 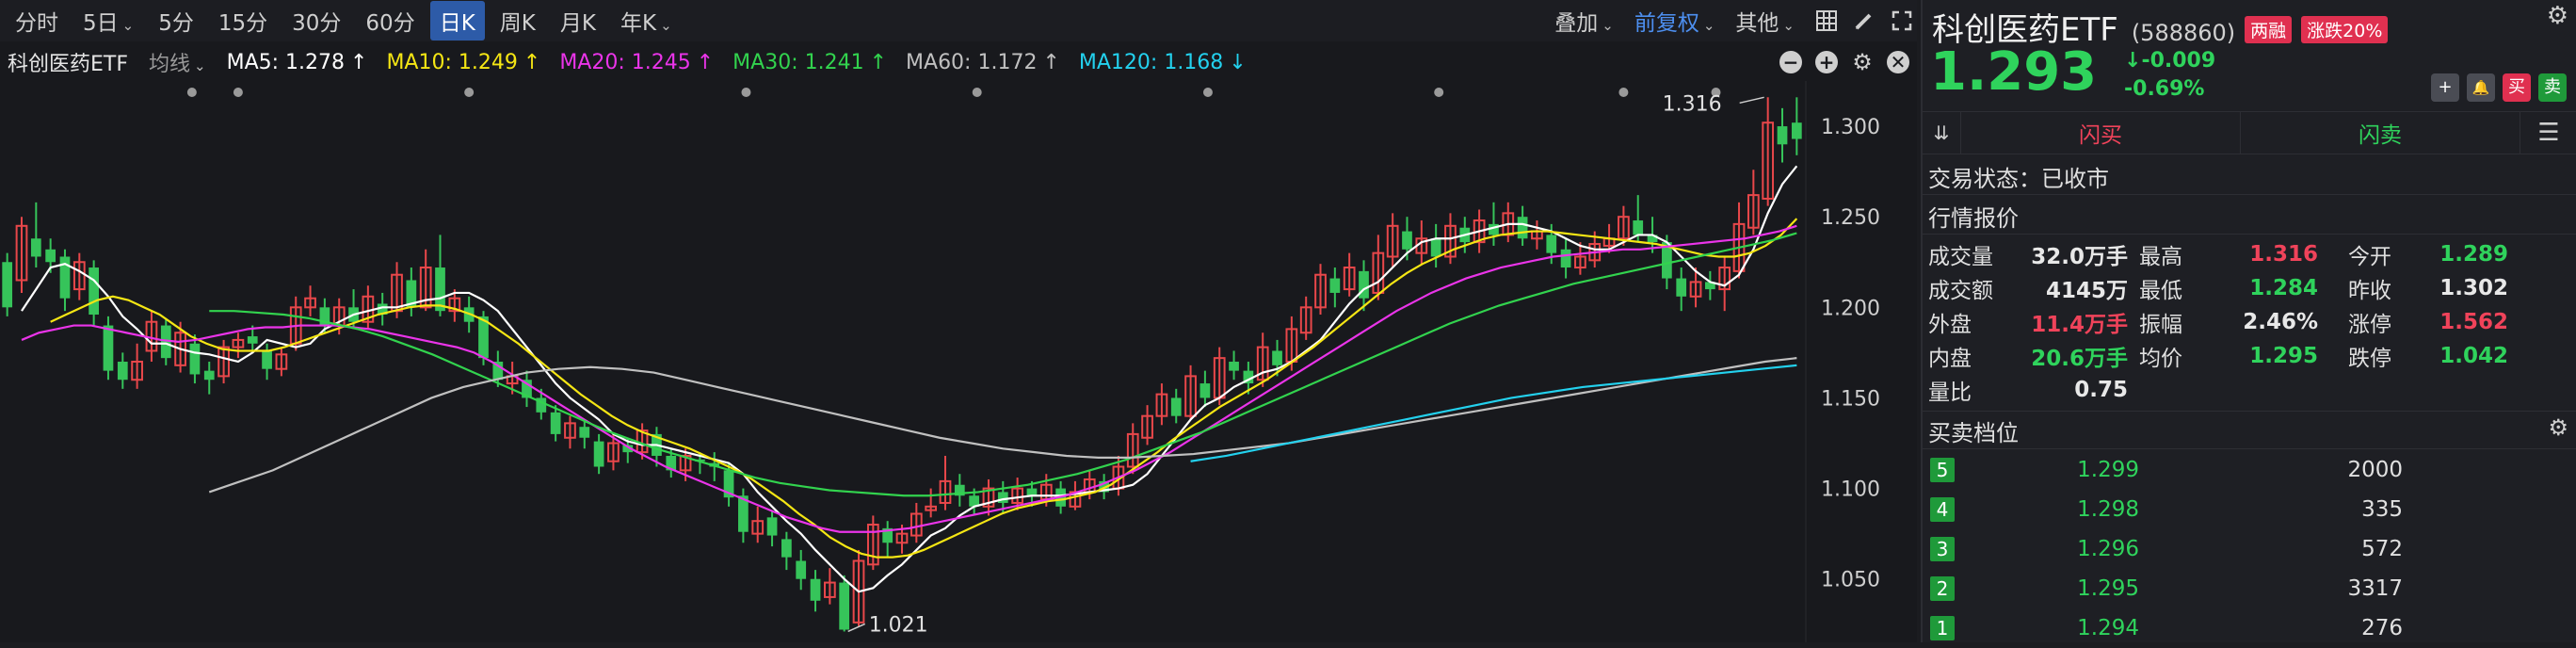 I want to click on add-watchlist-button: +, so click(x=2445, y=87).